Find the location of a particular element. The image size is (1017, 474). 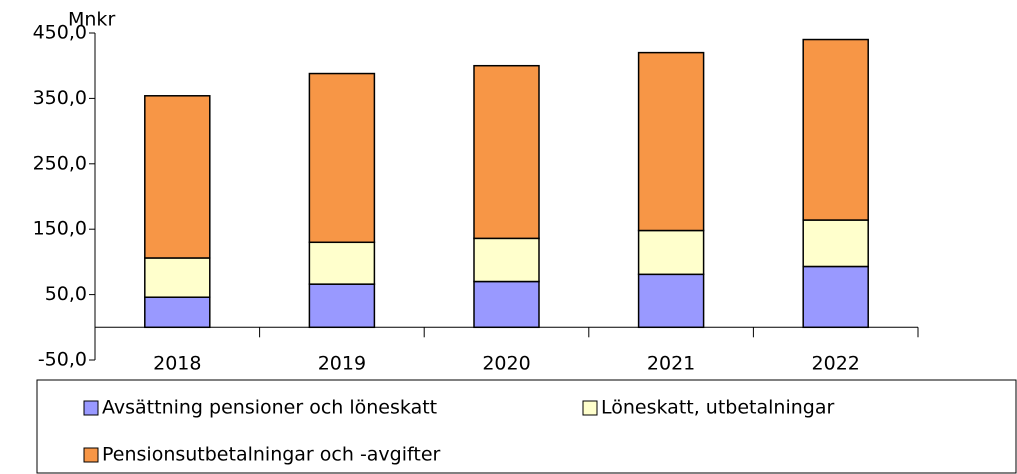

y-tick-label: 350,0 is located at coordinates (60, 98).